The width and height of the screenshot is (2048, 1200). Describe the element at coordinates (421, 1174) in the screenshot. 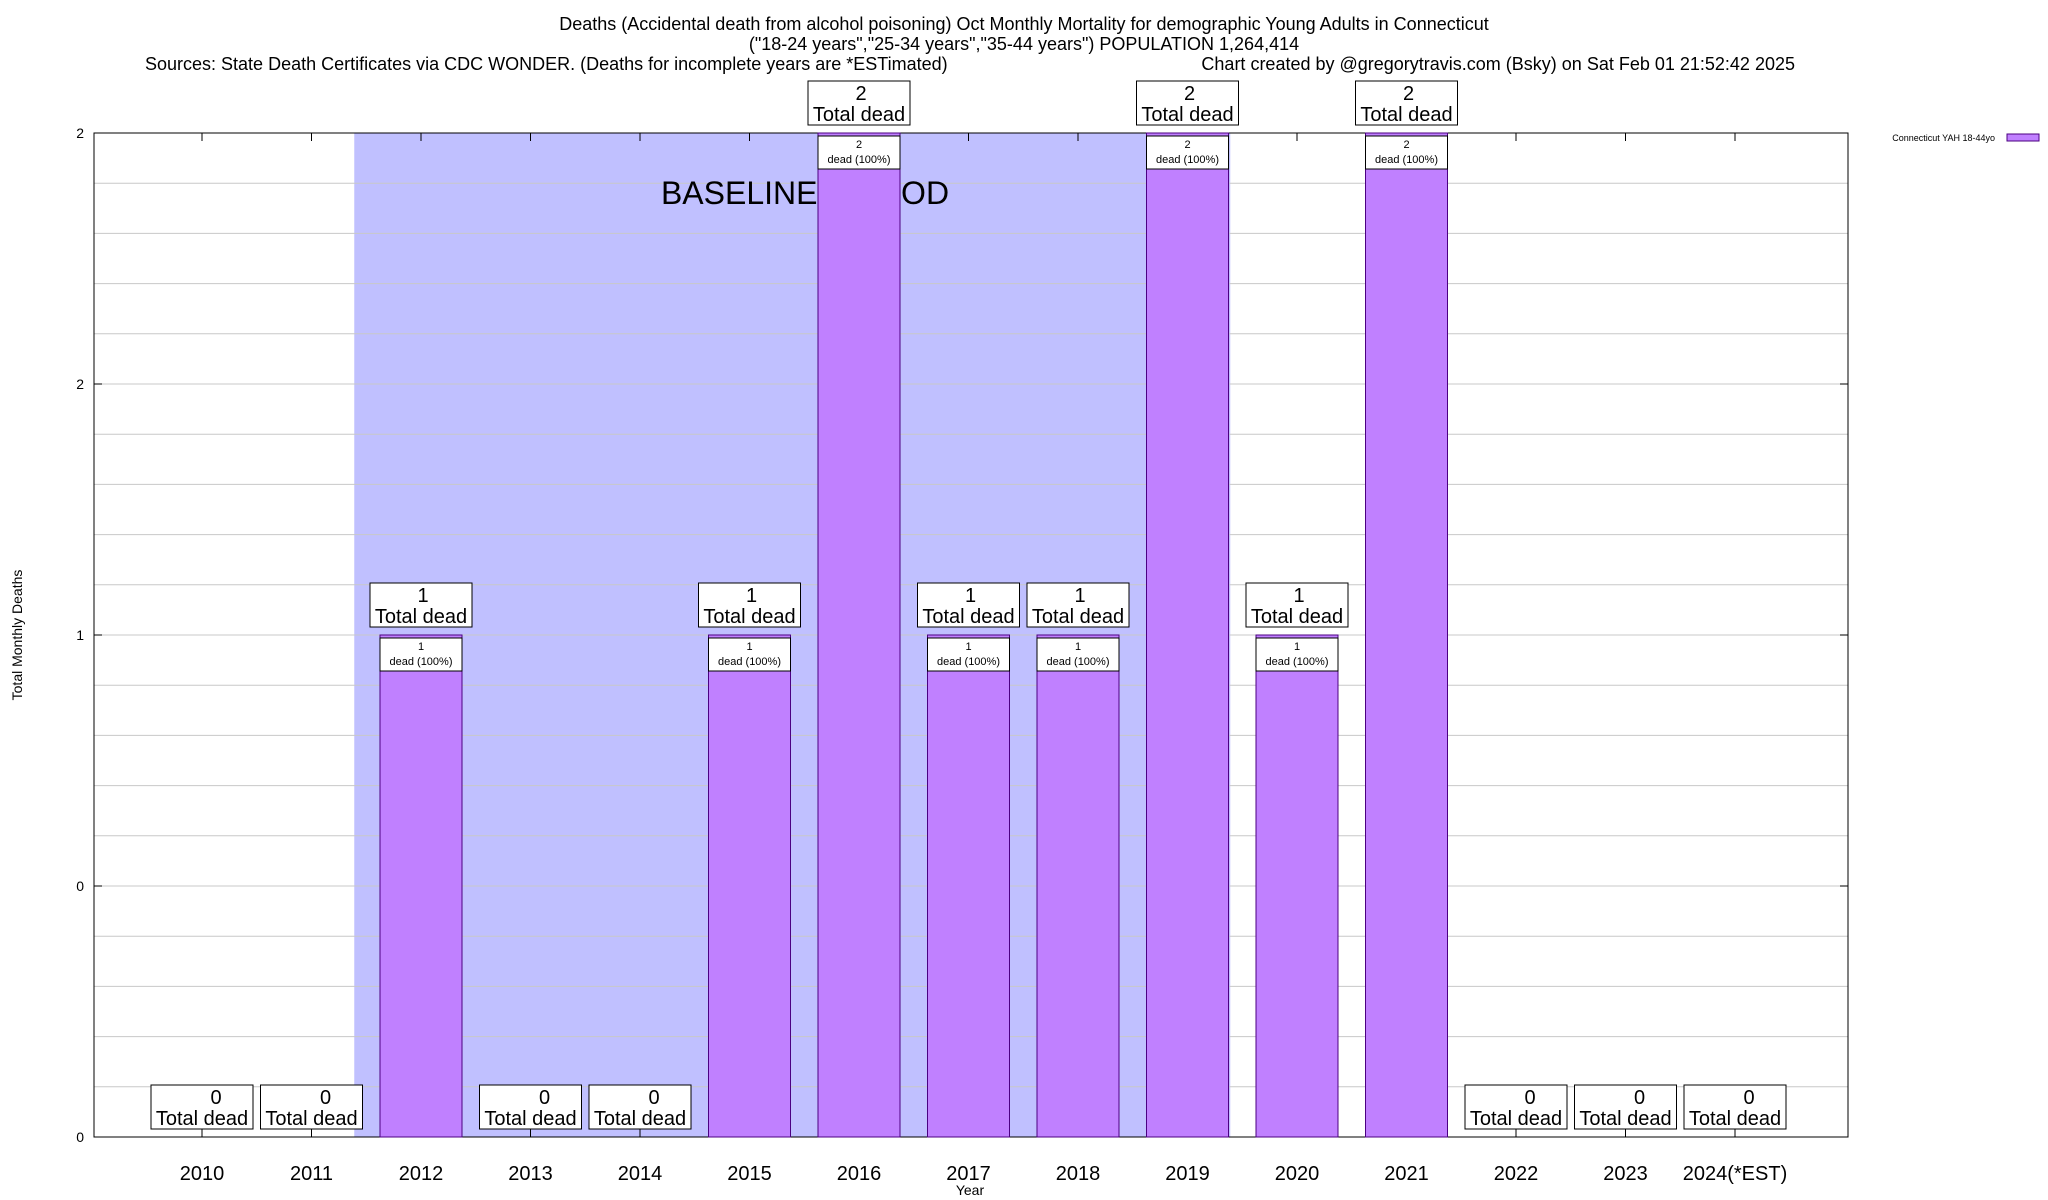

I see `x-tick-label: 2012` at that location.